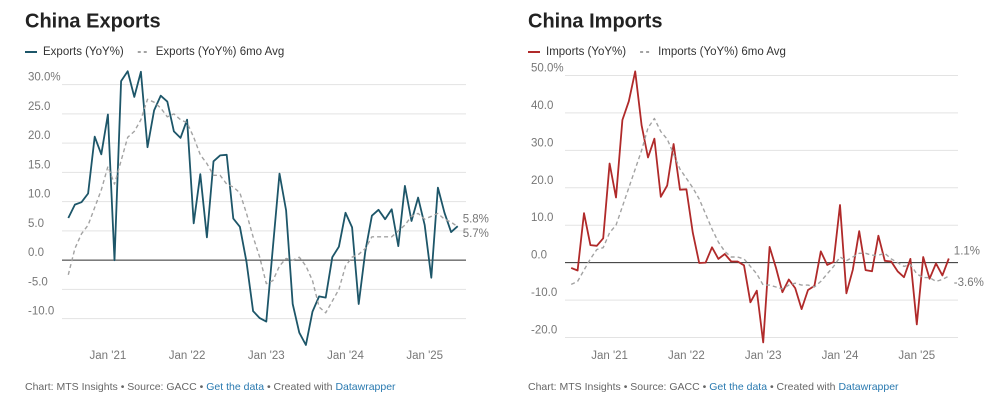 The height and width of the screenshot is (407, 1000). I want to click on y-tick-label: 50.0%, so click(547, 69).